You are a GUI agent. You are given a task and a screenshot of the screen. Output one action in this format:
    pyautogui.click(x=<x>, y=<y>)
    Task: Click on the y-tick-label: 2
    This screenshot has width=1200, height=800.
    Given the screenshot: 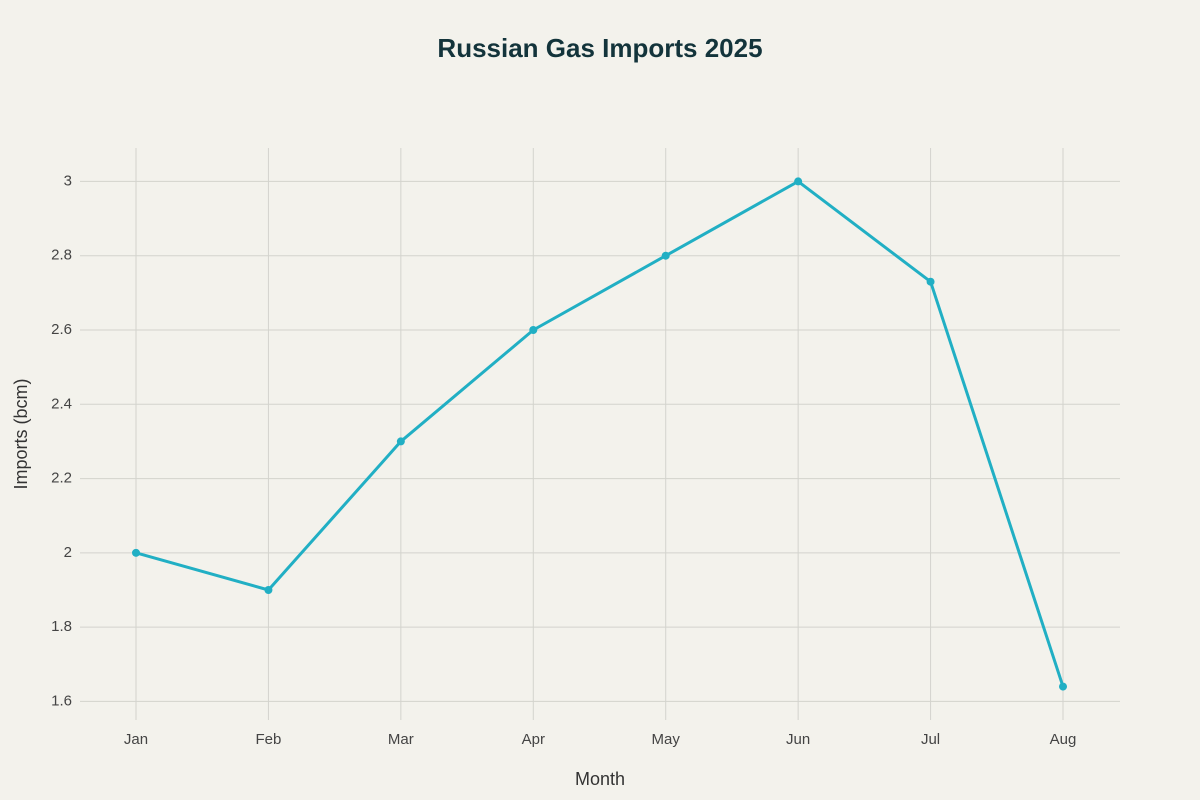 What is the action you would take?
    pyautogui.click(x=68, y=552)
    